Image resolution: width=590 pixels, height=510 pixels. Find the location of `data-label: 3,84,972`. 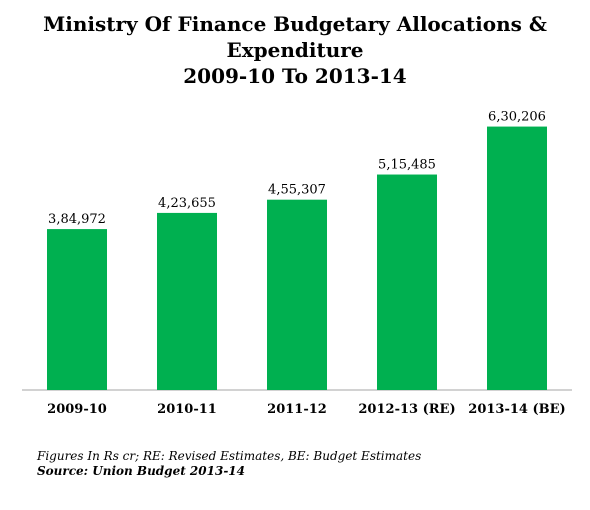

data-label: 3,84,972 is located at coordinates (77, 219).